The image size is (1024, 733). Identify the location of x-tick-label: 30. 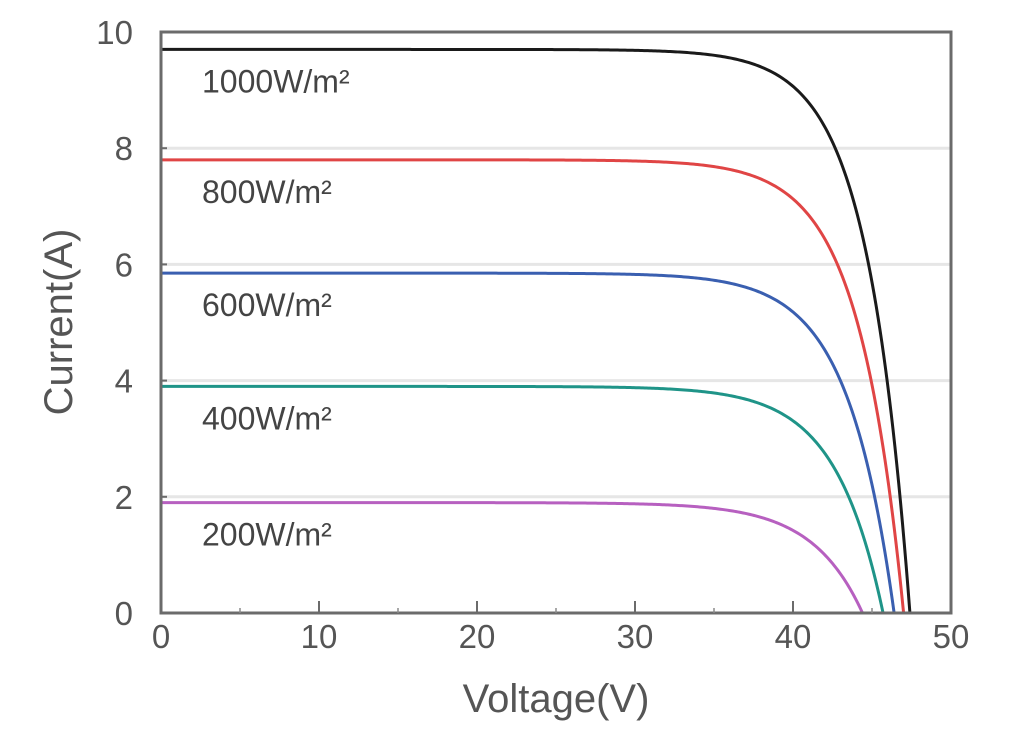
(635, 636).